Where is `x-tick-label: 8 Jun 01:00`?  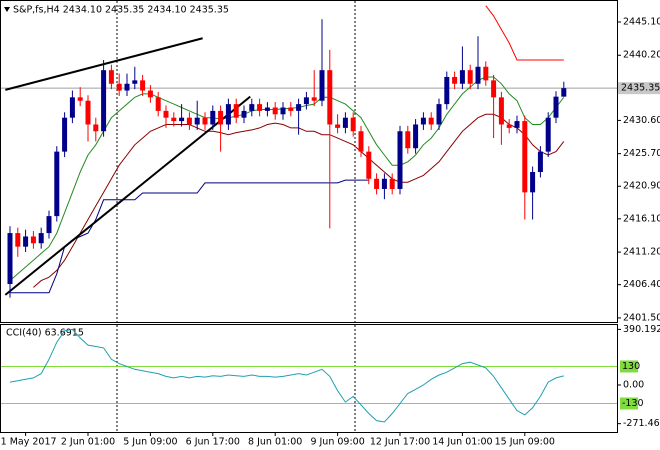 x-tick-label: 8 Jun 01:00 is located at coordinates (275, 442).